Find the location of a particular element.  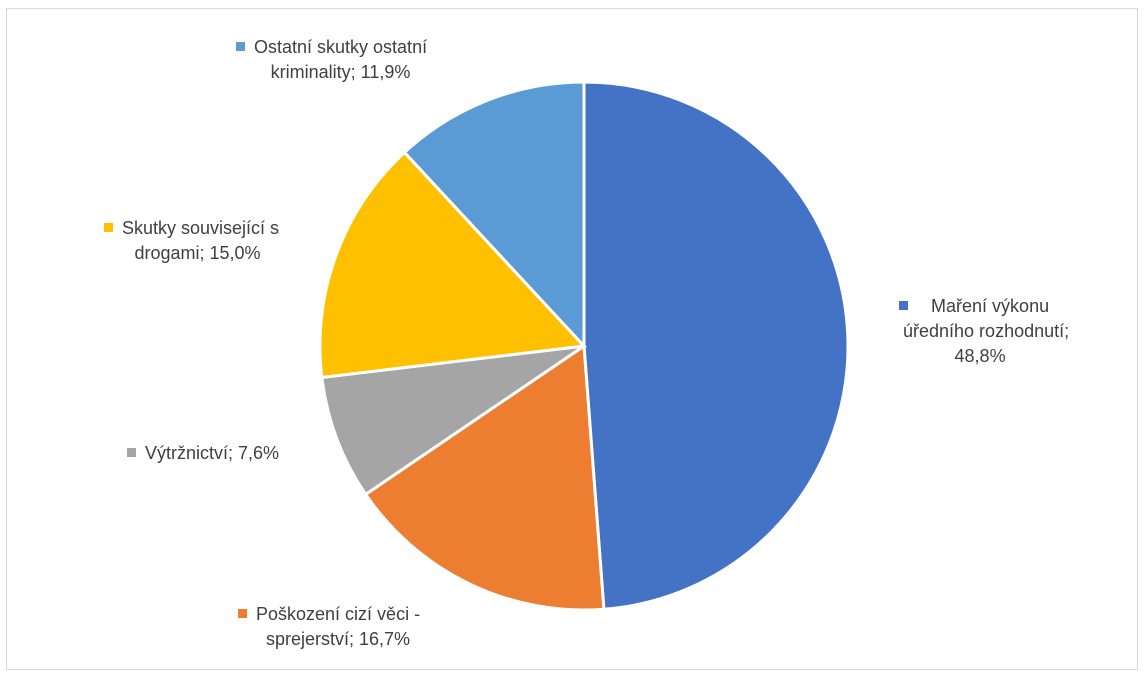

pie-slice-ostatni is located at coordinates (494, 215).